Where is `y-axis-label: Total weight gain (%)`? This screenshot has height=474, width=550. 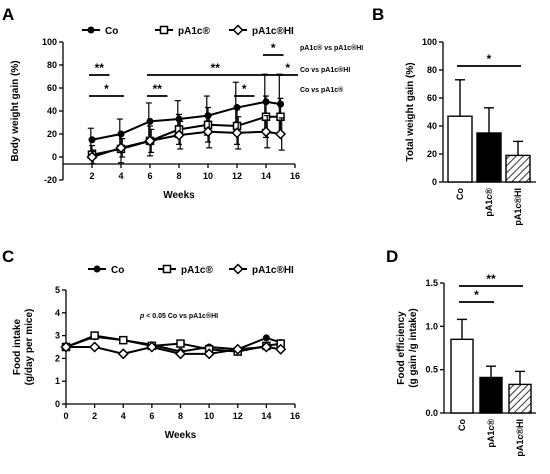 y-axis-label: Total weight gain (%) is located at coordinates (410, 111).